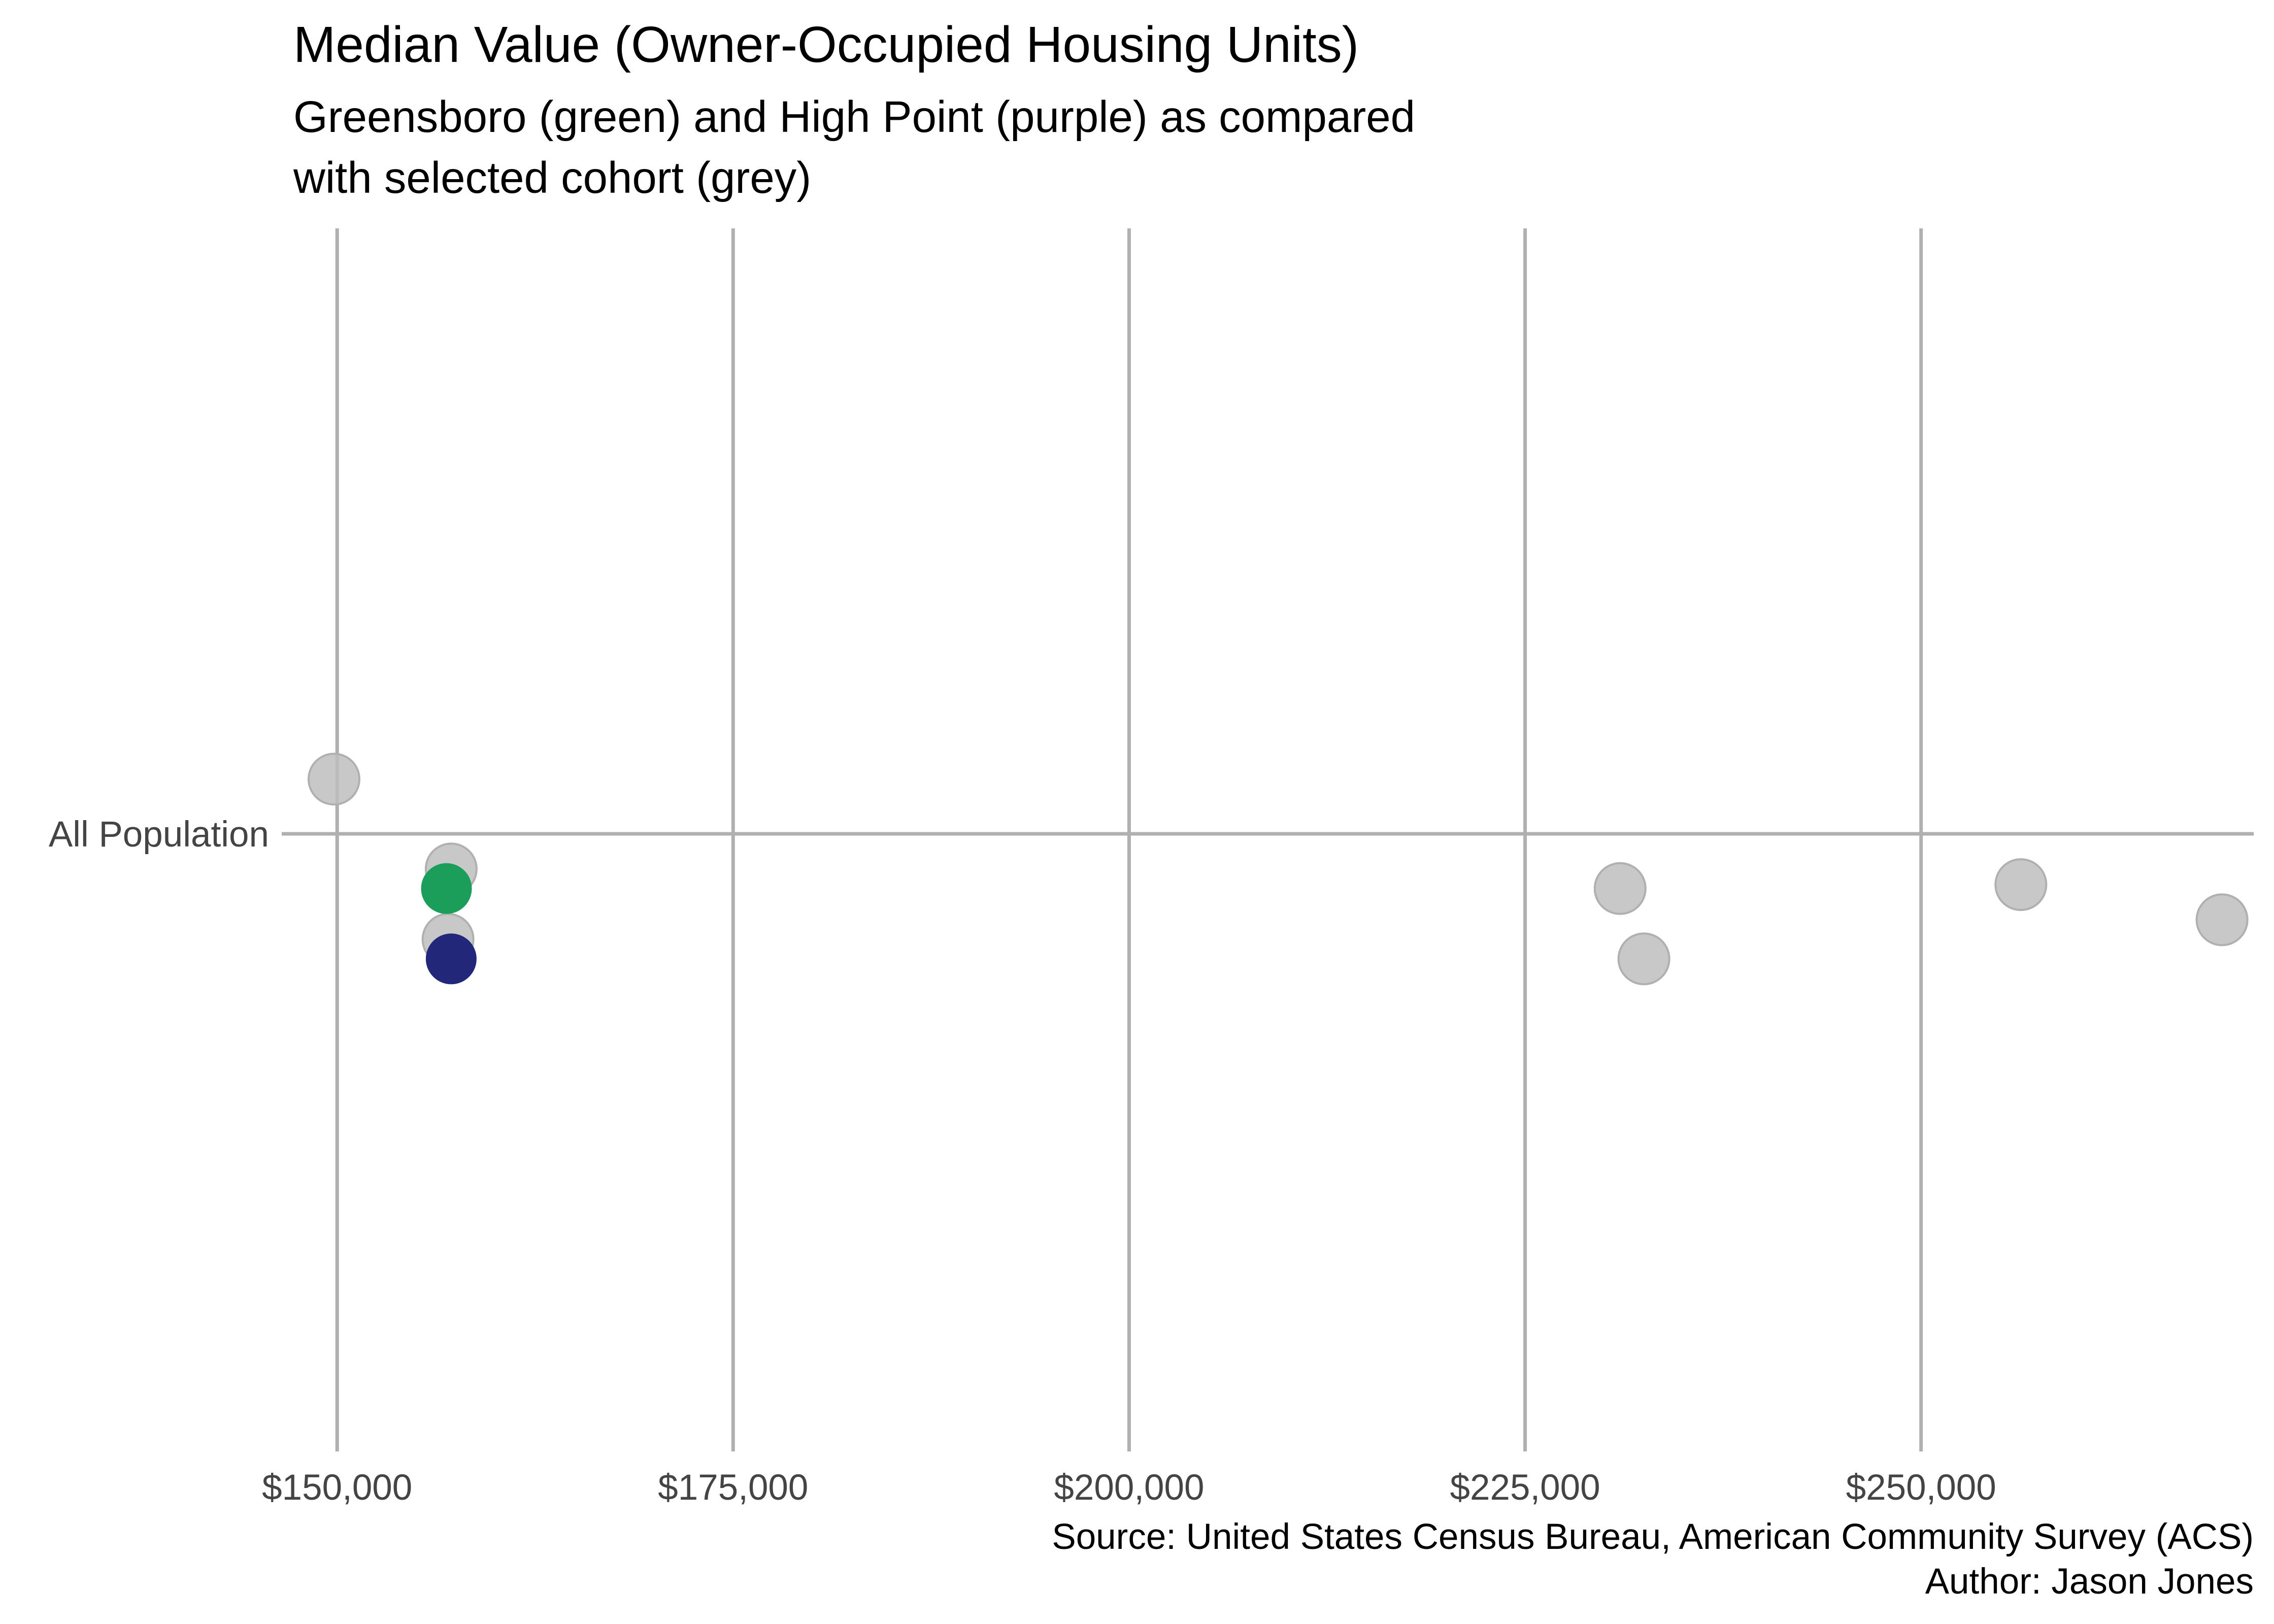  What do you see at coordinates (733, 1488) in the screenshot?
I see `x-tick-label: $175,000` at bounding box center [733, 1488].